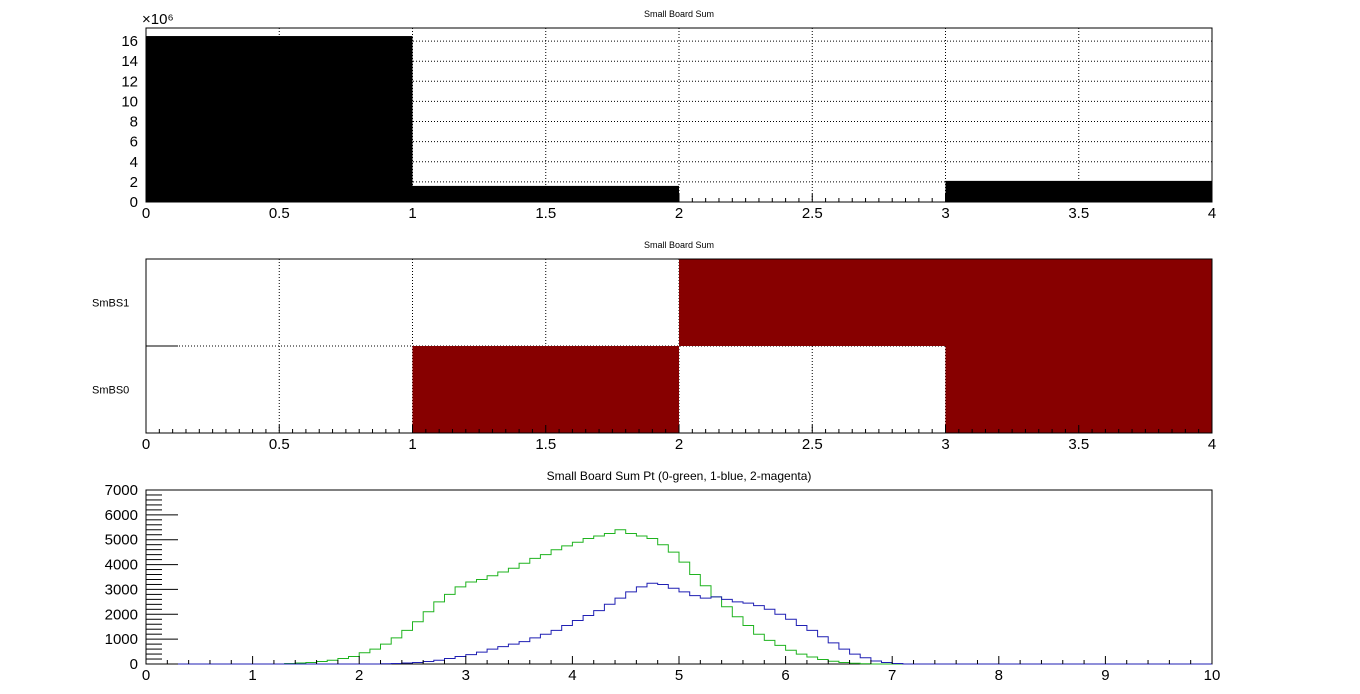  I want to click on y-tick-label: 4, so click(134, 162).